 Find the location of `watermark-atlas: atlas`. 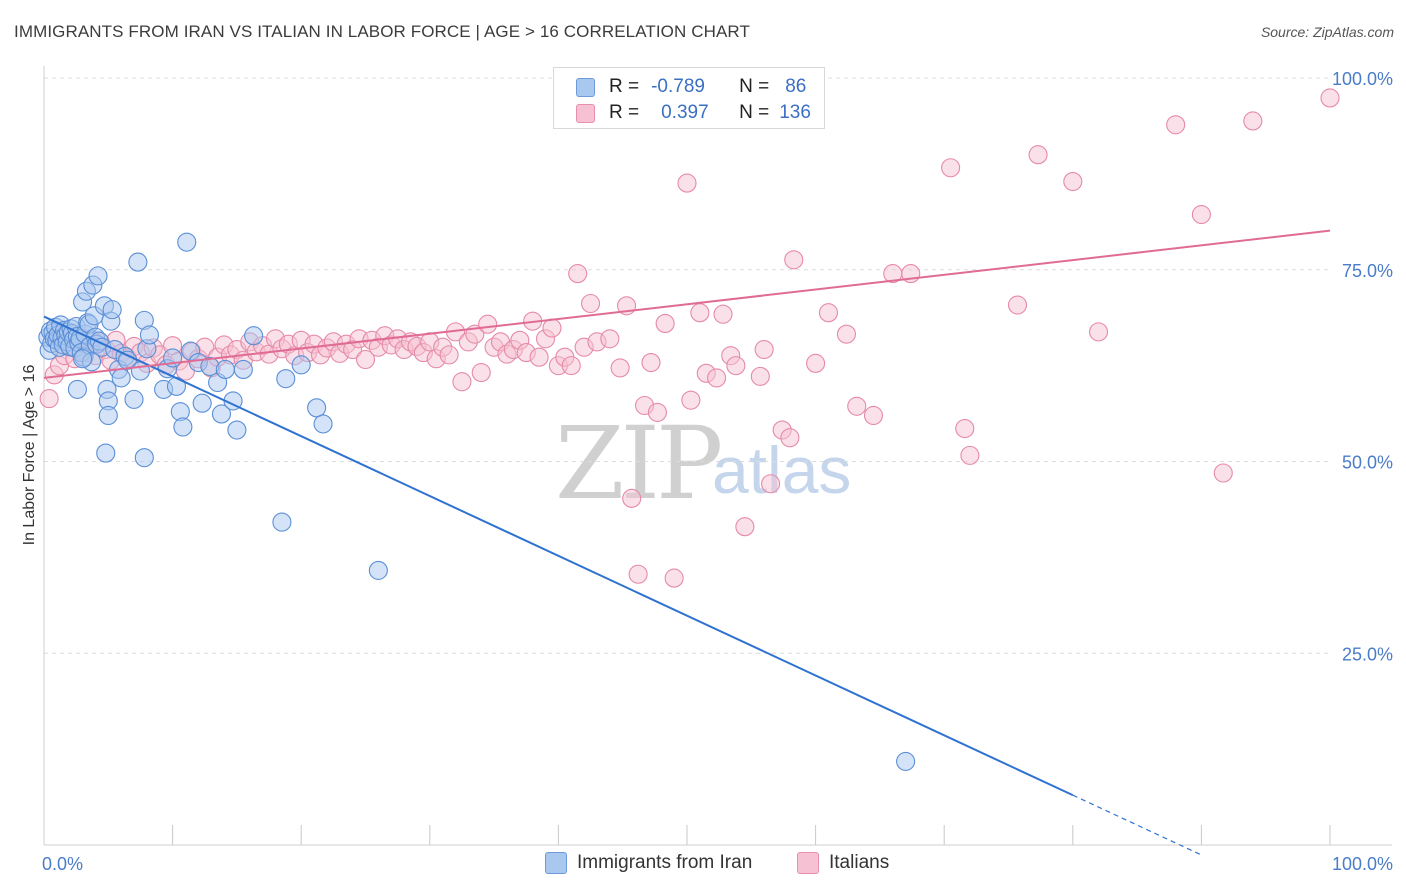

watermark-atlas: atlas is located at coordinates (782, 470).